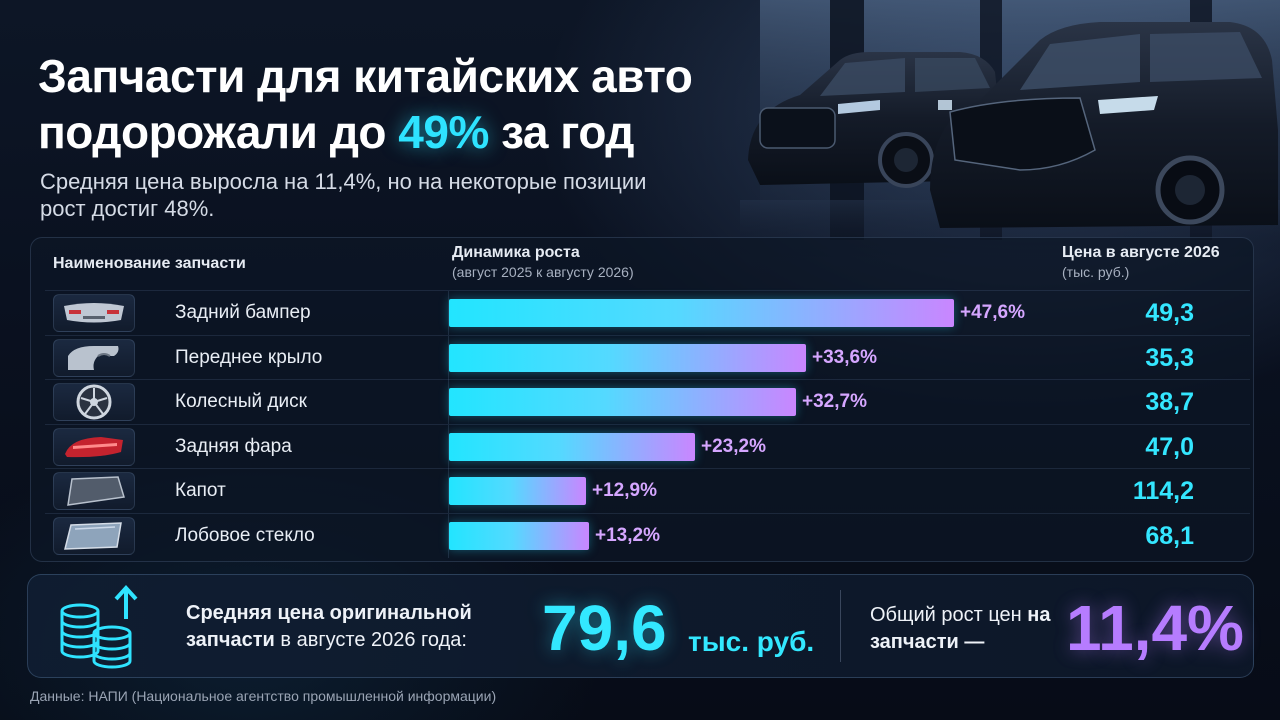  I want to click on bar-track: +47,6%, so click(793, 313).